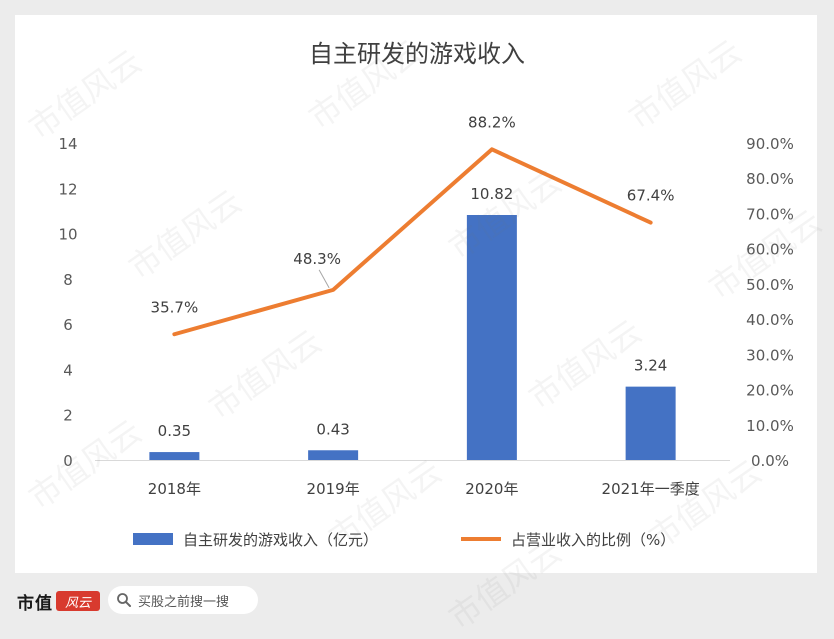 The width and height of the screenshot is (834, 639). Describe the element at coordinates (770, 144) in the screenshot. I see `y-right-tick-label: 90.0%` at that location.